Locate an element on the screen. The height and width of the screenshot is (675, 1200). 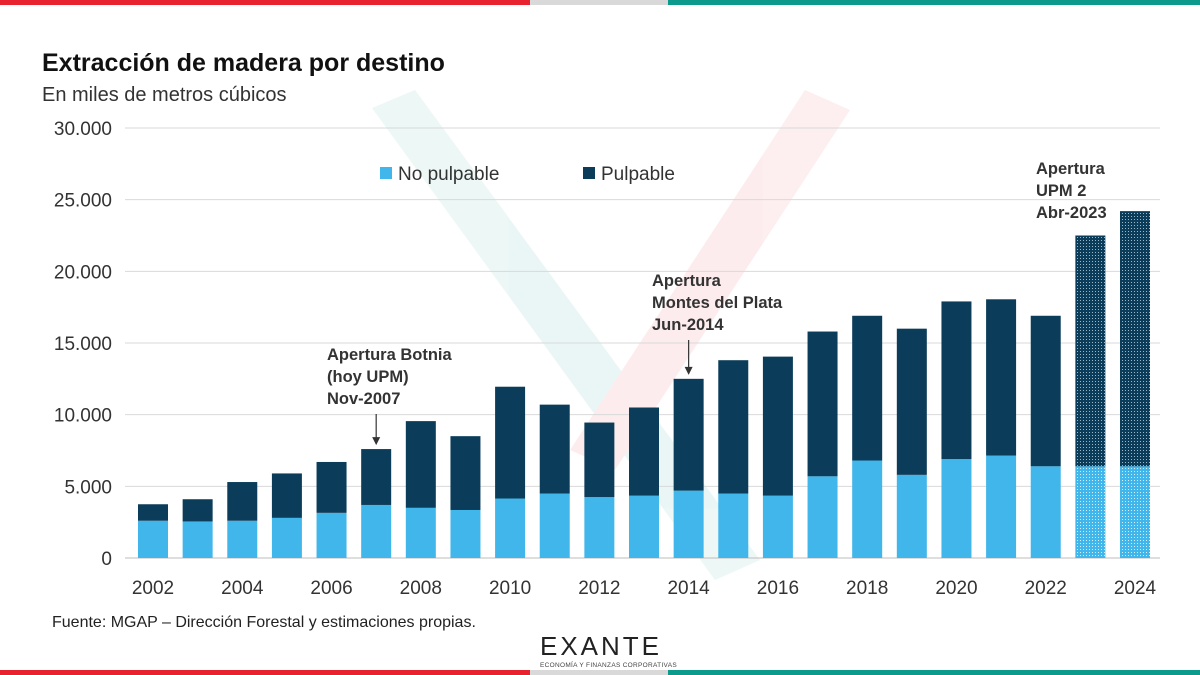
bar-pulpable-2010 is located at coordinates (510, 442).